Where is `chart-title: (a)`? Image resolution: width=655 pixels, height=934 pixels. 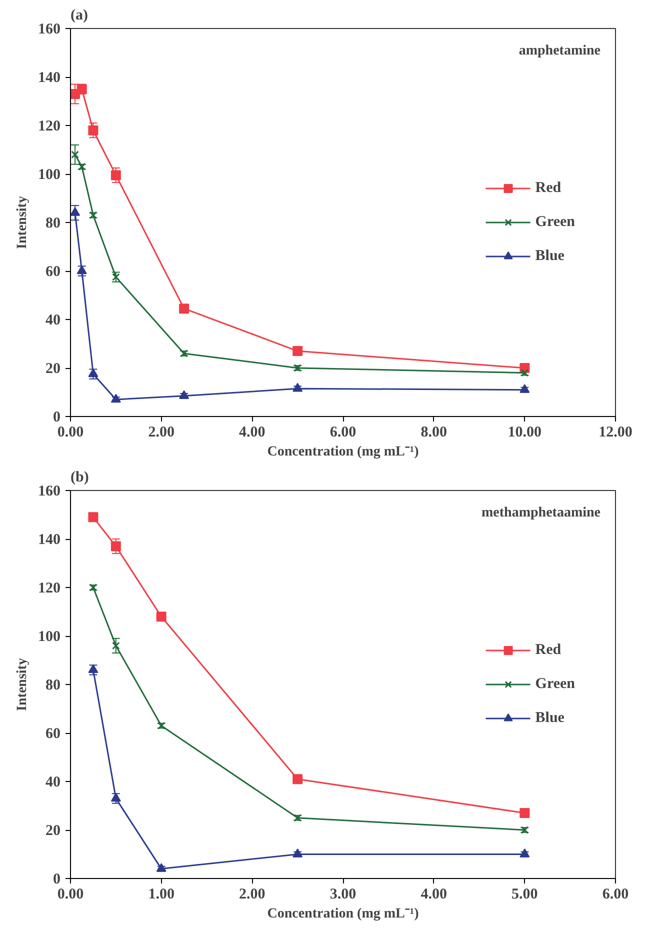
chart-title: (a) is located at coordinates (79, 16).